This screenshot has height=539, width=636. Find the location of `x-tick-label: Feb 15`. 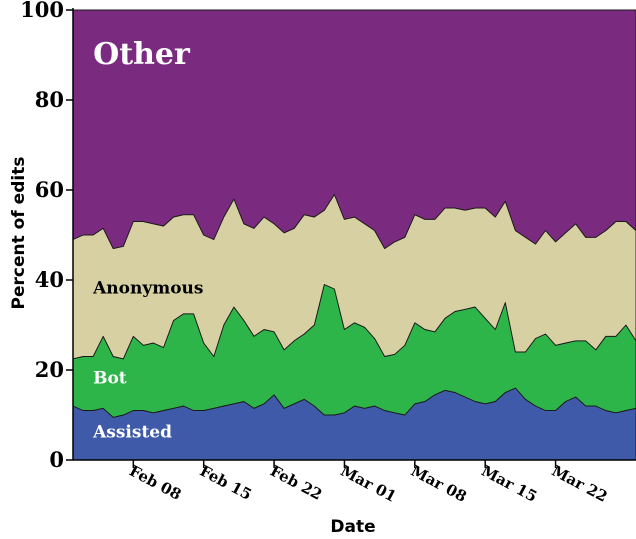

x-tick-label: Feb 15 is located at coordinates (226, 483).